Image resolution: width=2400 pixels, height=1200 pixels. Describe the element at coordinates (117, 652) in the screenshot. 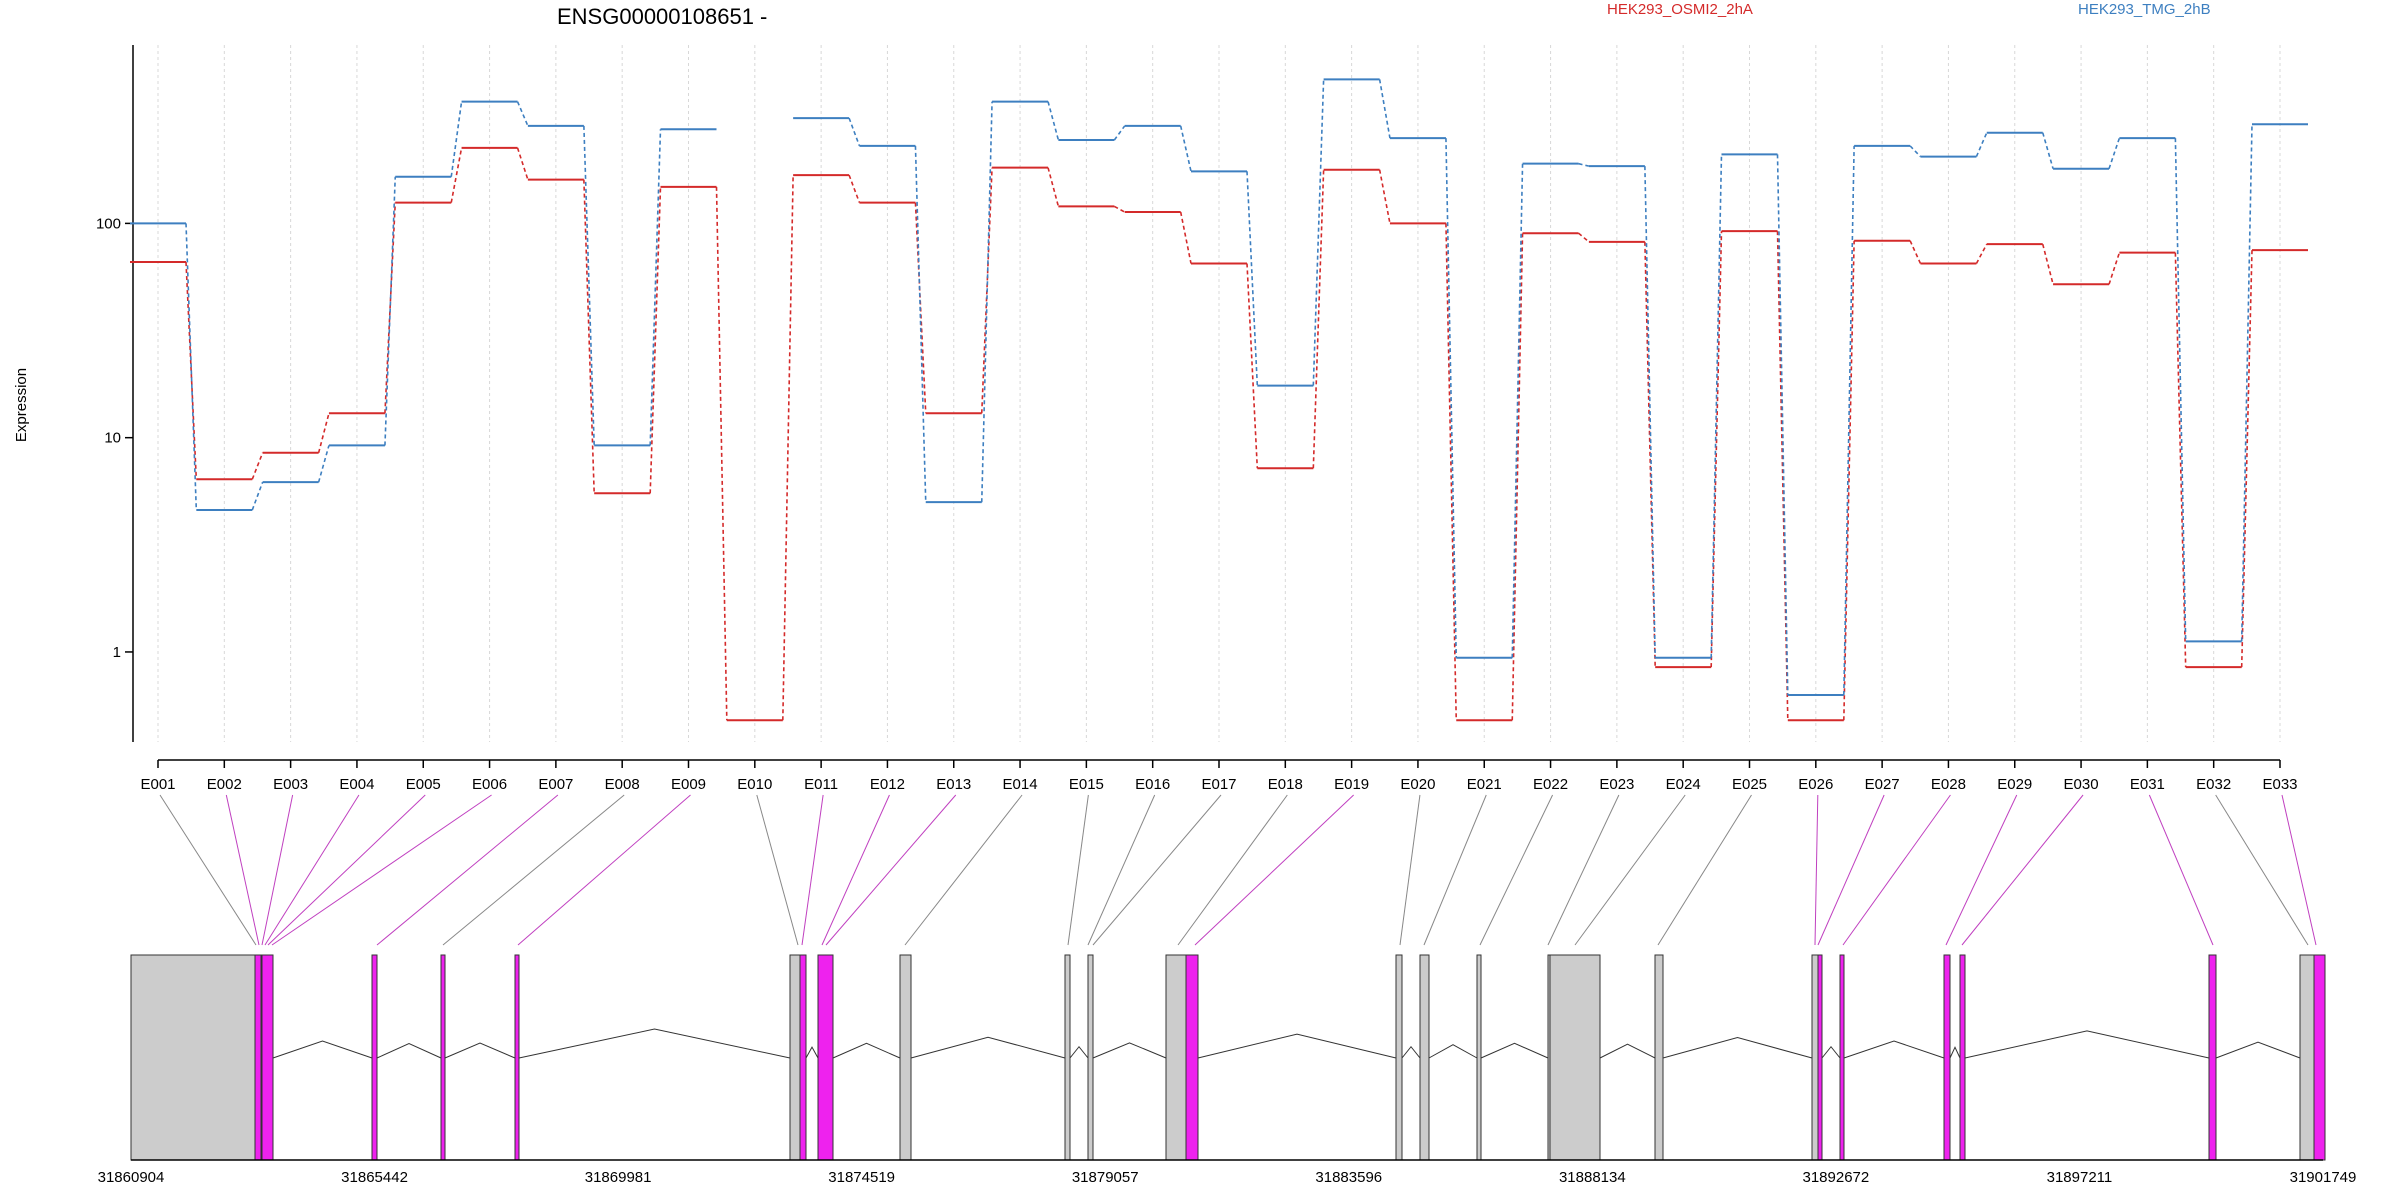

I see `y-tick-label: 1` at that location.